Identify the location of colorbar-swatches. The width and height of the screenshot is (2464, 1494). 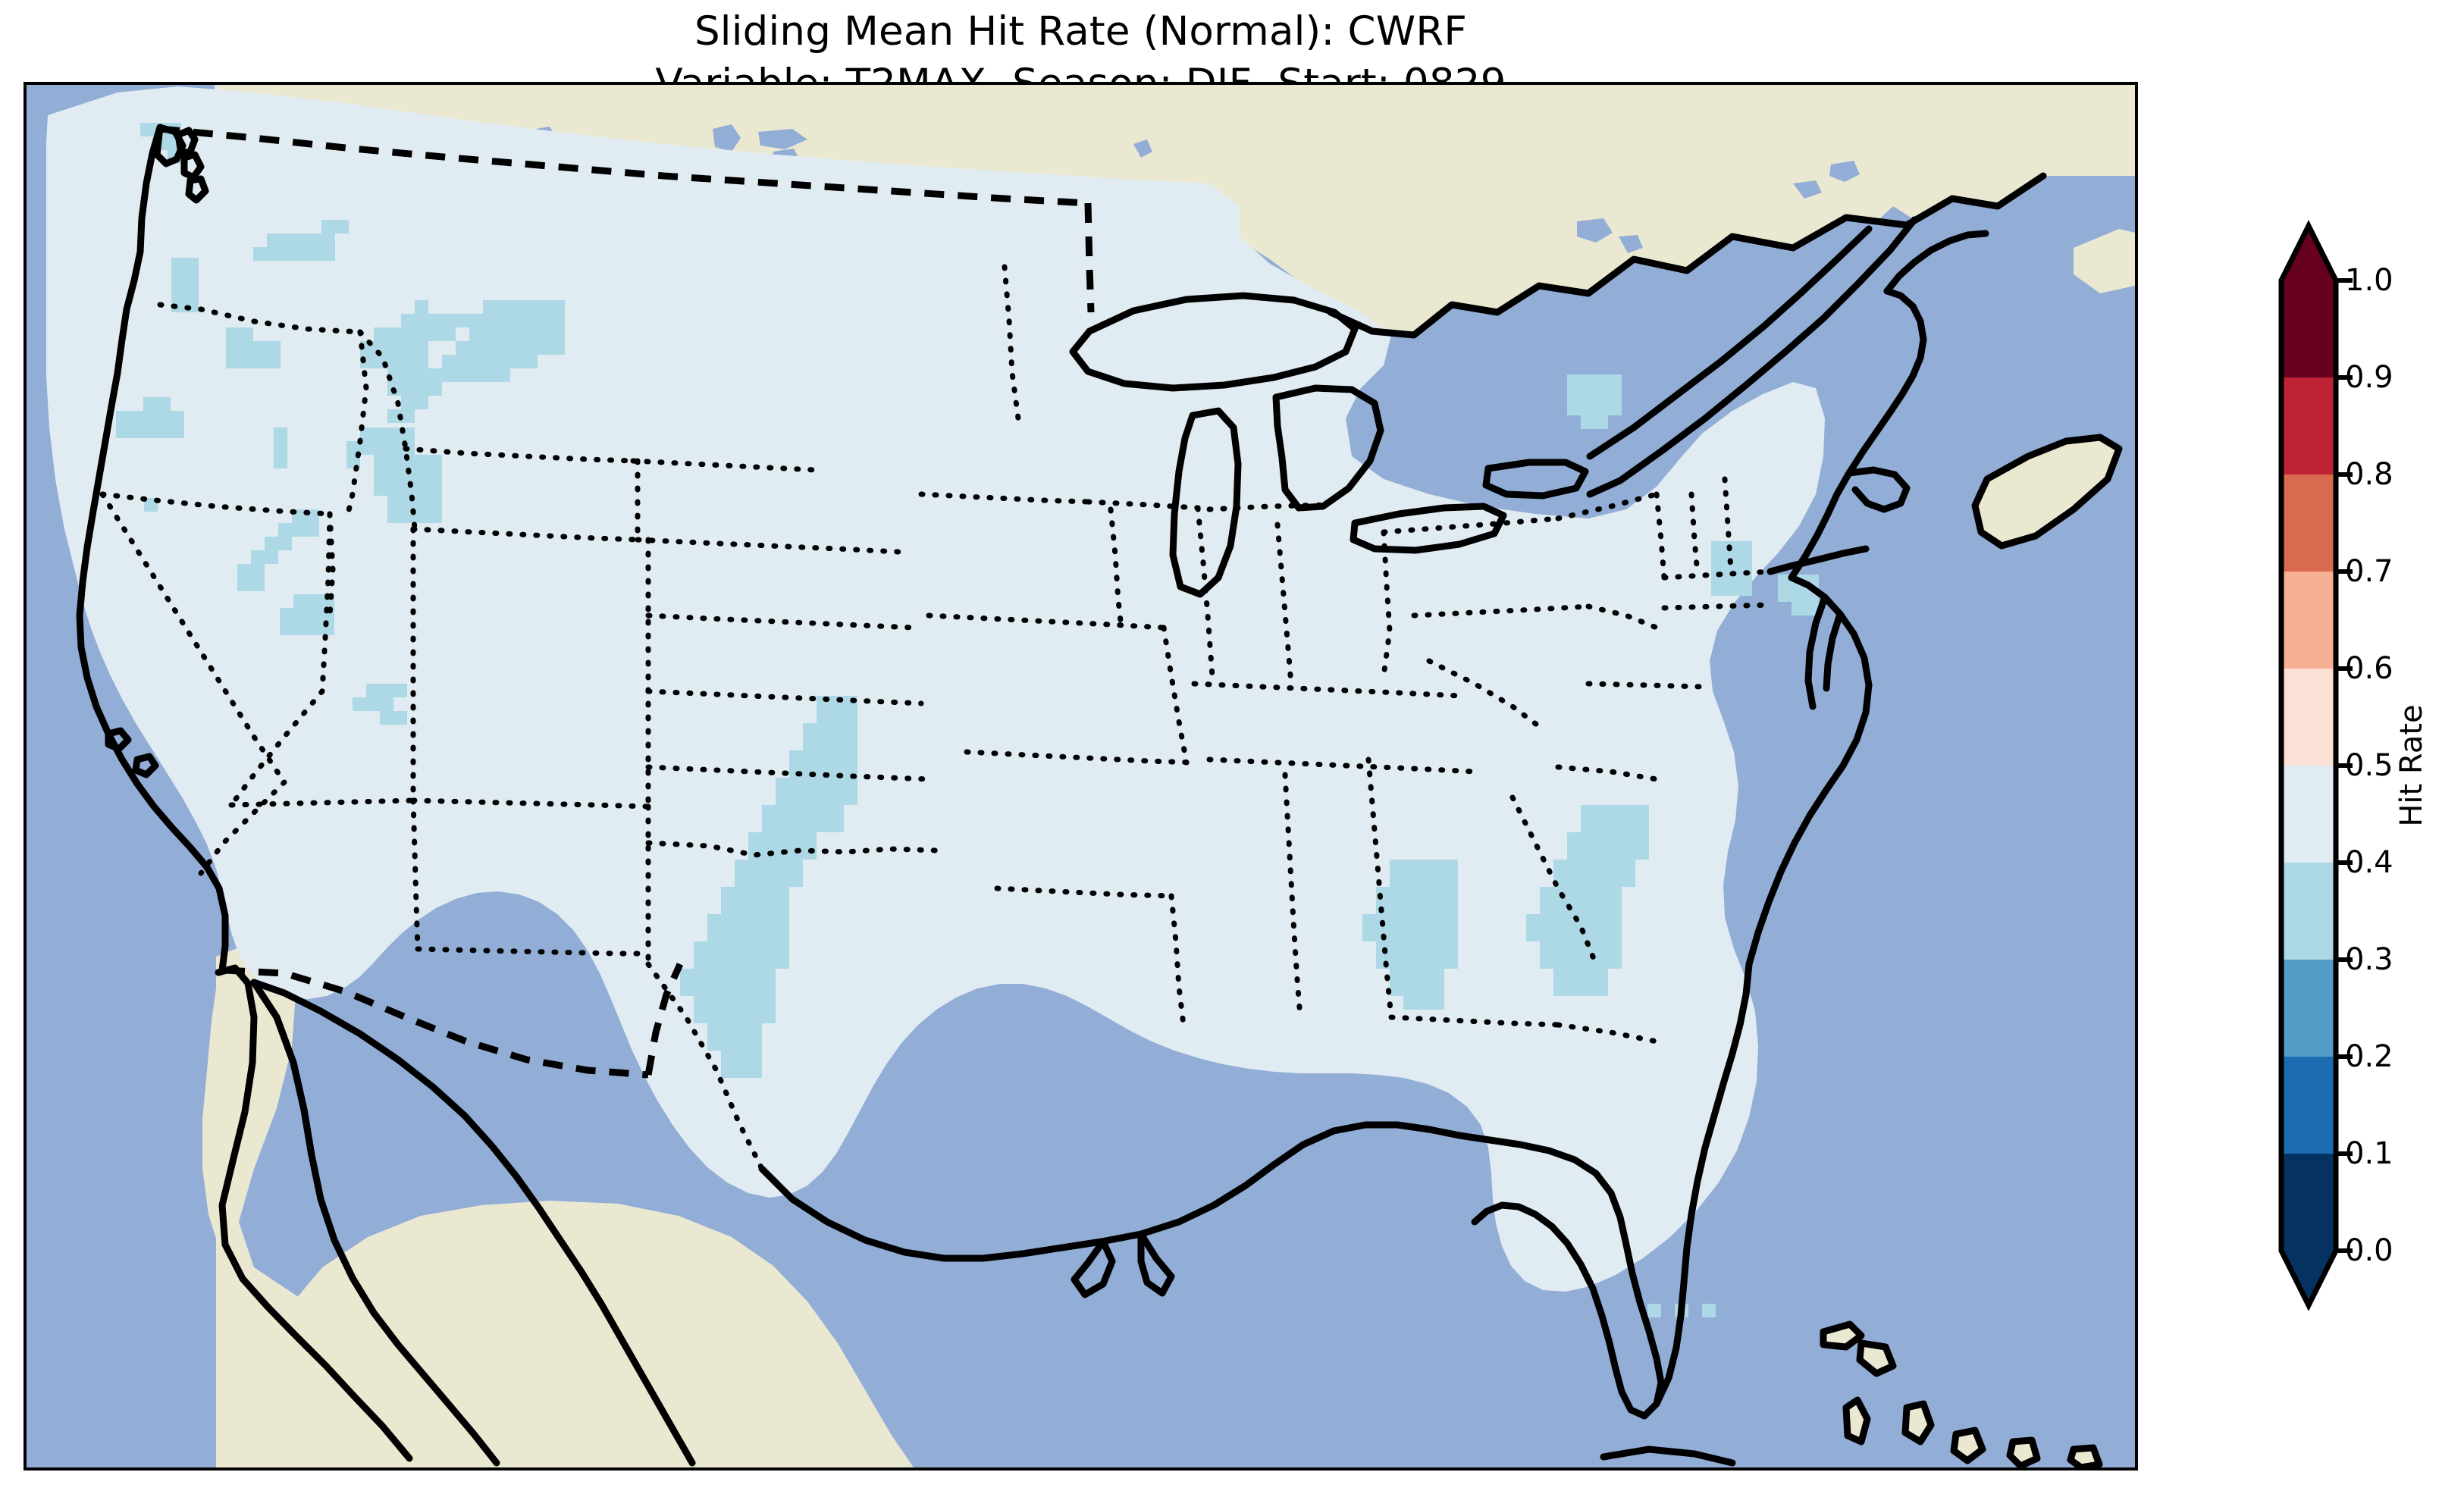
(2315, 765).